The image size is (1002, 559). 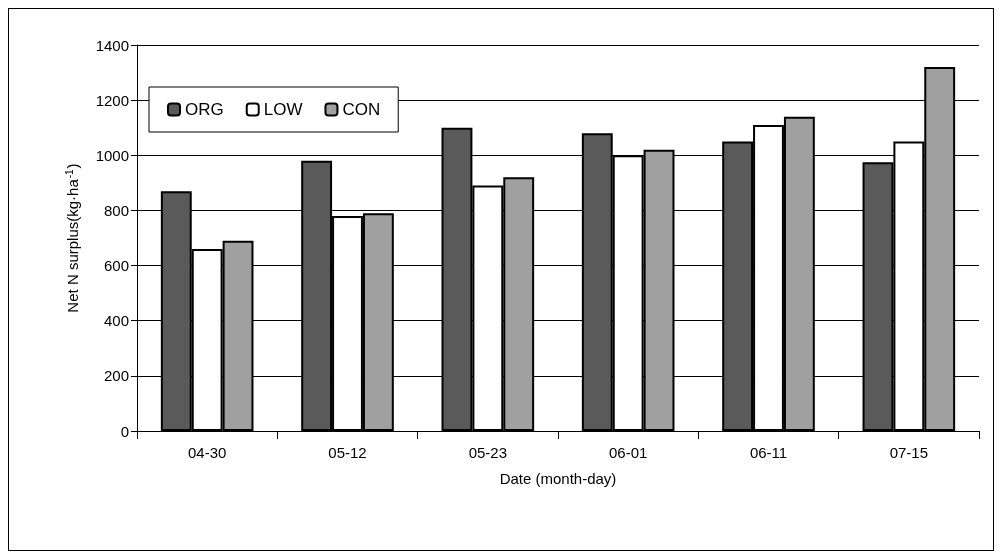 What do you see at coordinates (112, 45) in the screenshot?
I see `y-tick-label: 1400` at bounding box center [112, 45].